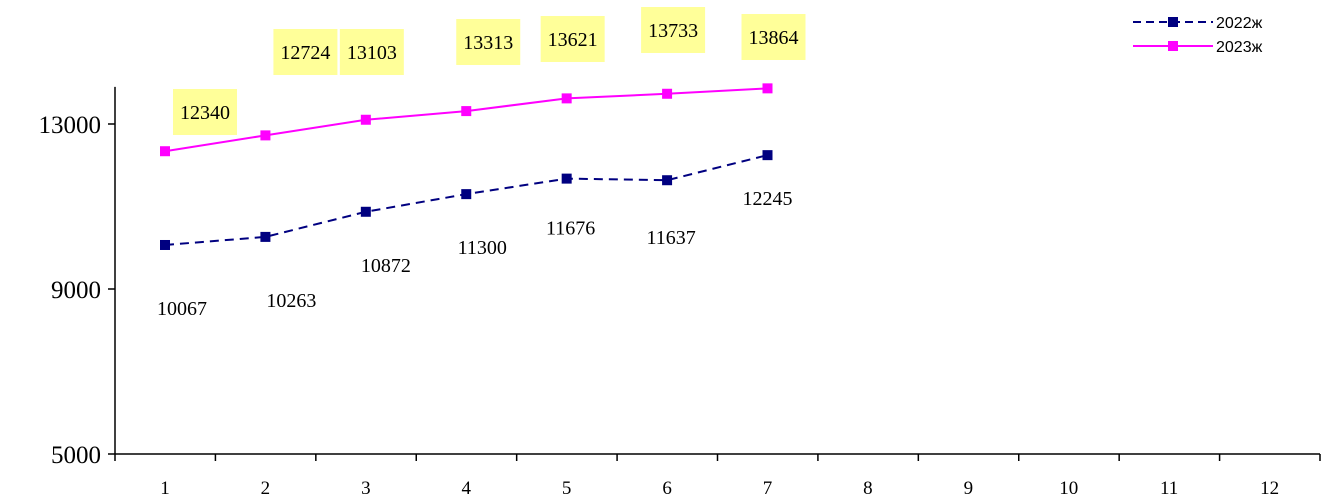  I want to click on x-tick-label: 10, so click(1068, 488).